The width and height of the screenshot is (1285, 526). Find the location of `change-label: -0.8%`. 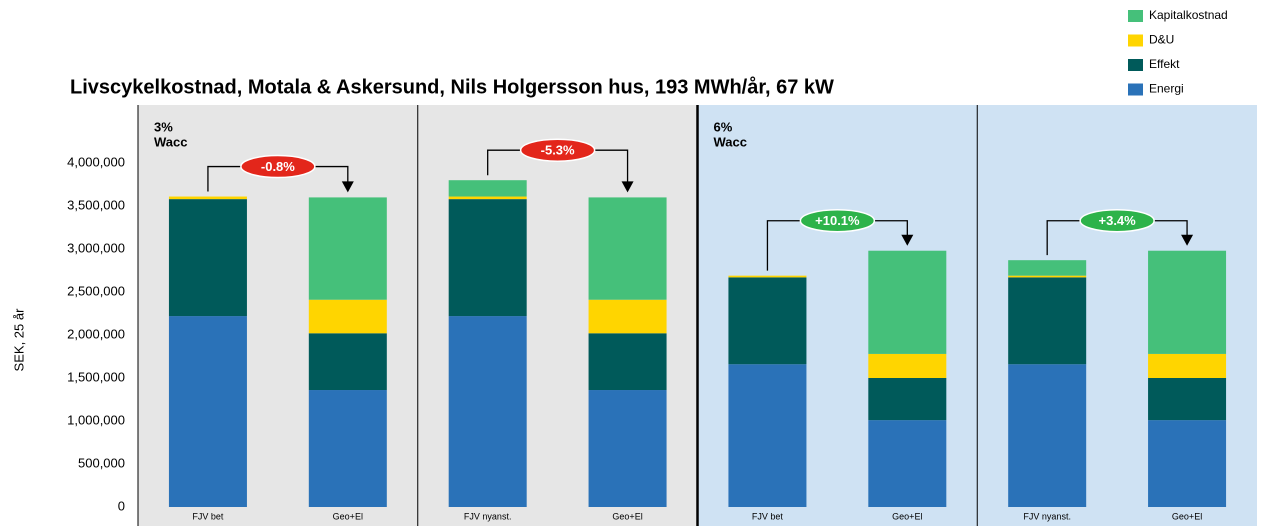

change-label: -0.8% is located at coordinates (278, 166).